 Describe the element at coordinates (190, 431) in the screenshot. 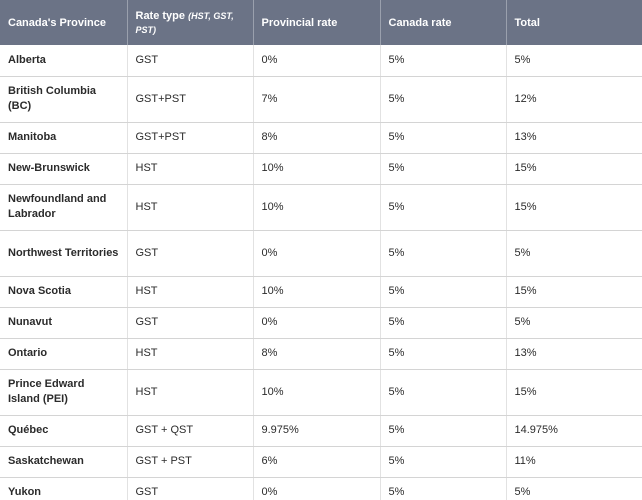

I see `rate-type-cell: GST + QST` at that location.